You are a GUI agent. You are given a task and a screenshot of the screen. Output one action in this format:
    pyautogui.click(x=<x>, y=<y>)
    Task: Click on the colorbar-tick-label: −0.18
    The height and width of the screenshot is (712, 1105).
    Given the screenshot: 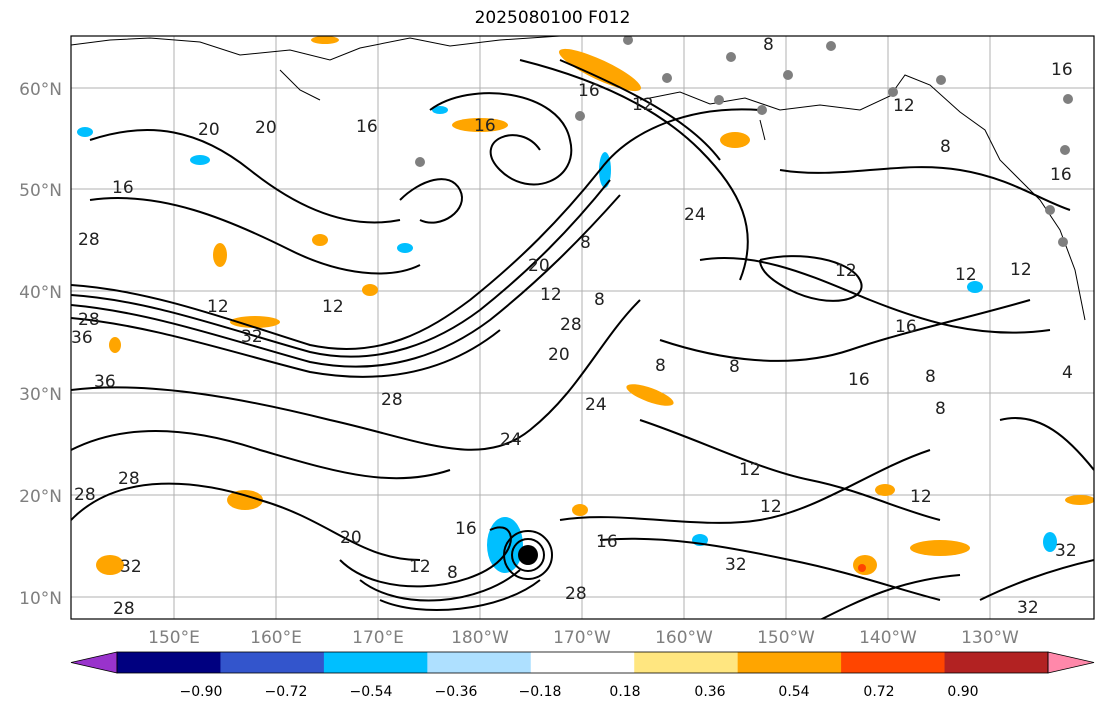 What is the action you would take?
    pyautogui.click(x=540, y=692)
    